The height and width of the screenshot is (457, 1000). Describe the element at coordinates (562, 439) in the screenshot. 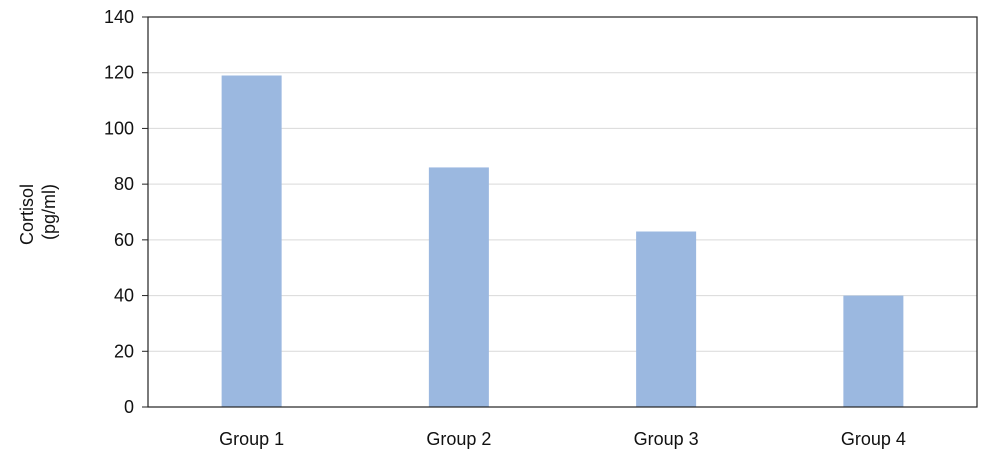

I see `x-tick-labels: Group 1 Group 2 Group 3 Group 4` at that location.